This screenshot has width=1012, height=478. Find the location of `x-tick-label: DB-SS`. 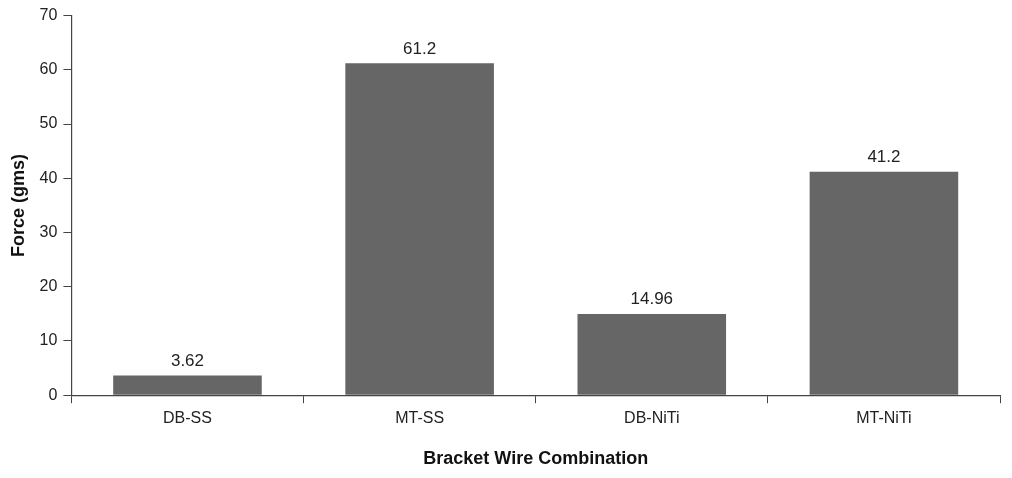

x-tick-label: DB-SS is located at coordinates (187, 418).